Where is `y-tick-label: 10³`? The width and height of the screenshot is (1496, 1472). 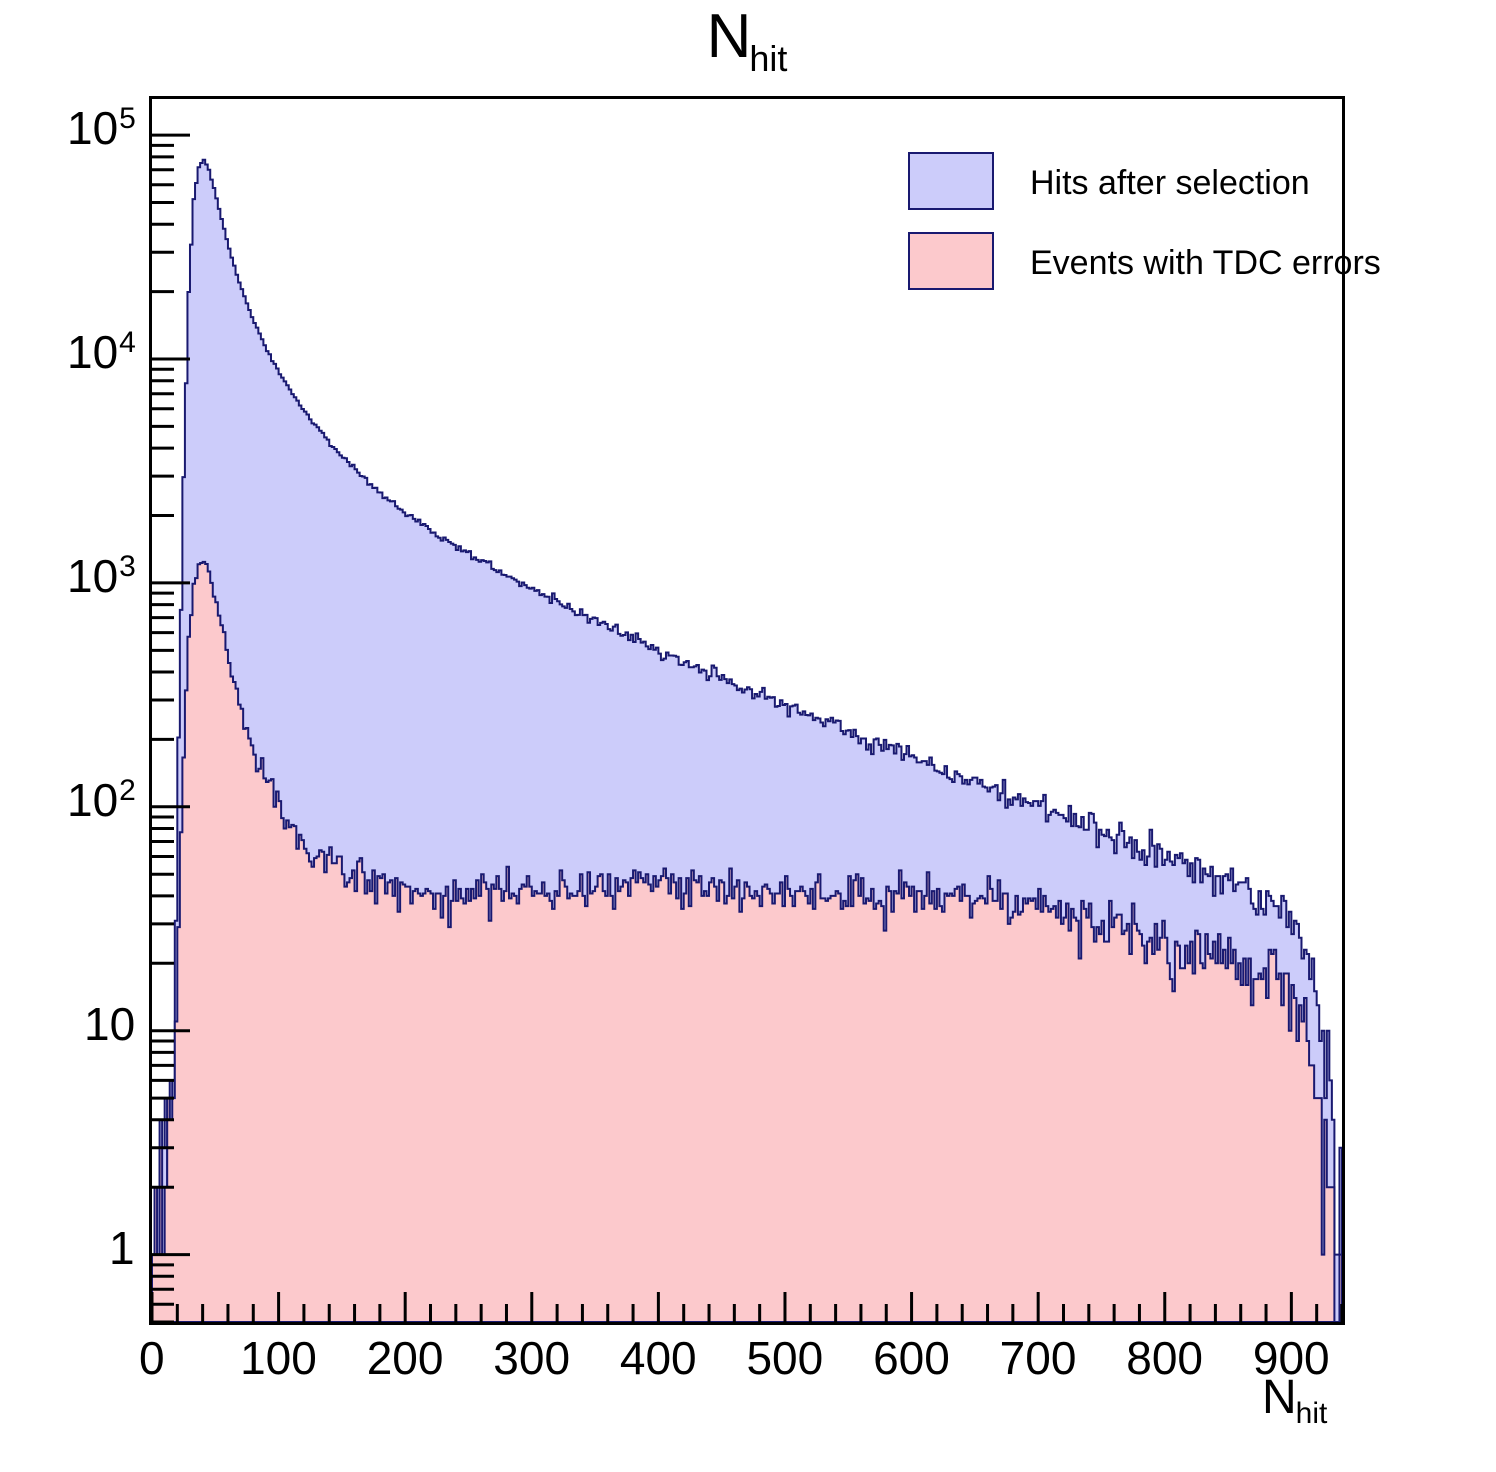
y-tick-label: 10³ is located at coordinates (101, 575).